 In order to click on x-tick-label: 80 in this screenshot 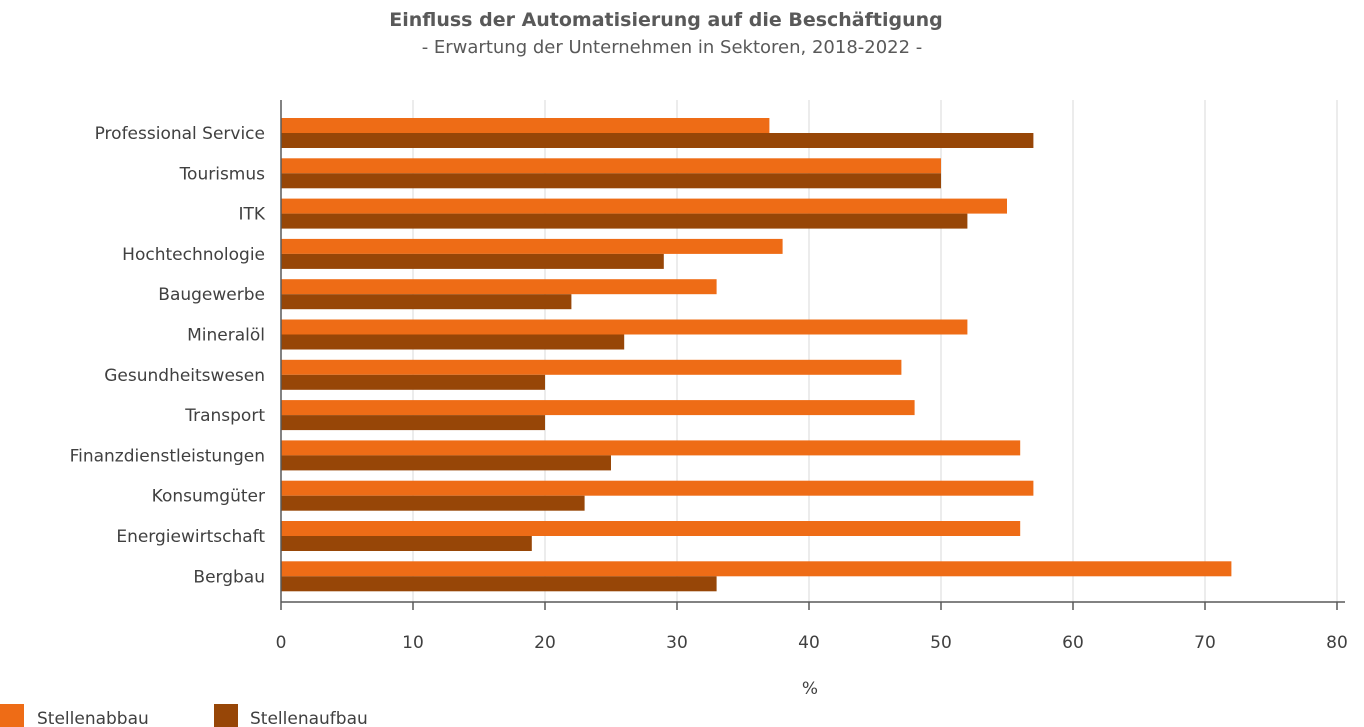, I will do `click(1337, 643)`.